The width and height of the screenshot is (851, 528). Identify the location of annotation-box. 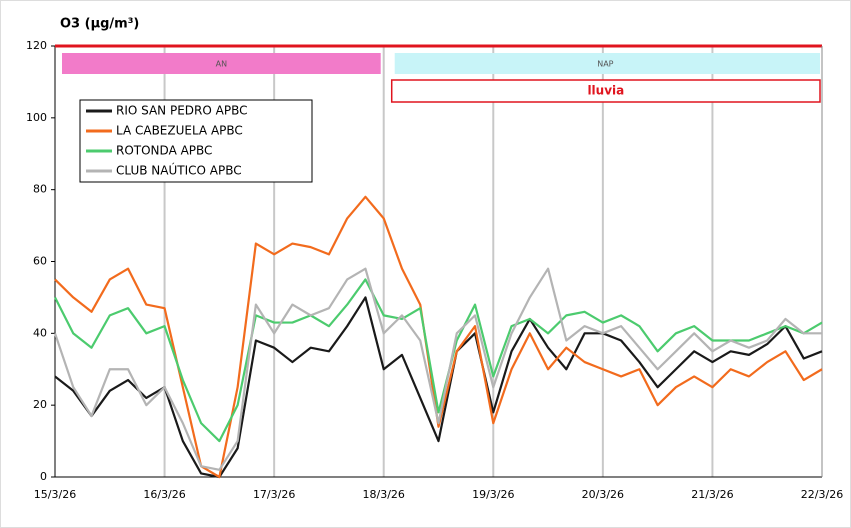
(605, 91).